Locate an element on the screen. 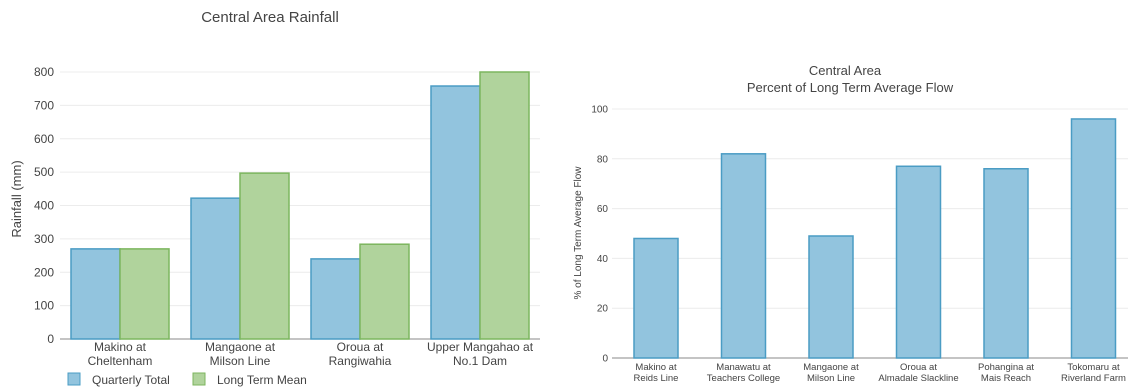 The image size is (1128, 387). rainfall-y-tick: 500 is located at coordinates (44, 172).